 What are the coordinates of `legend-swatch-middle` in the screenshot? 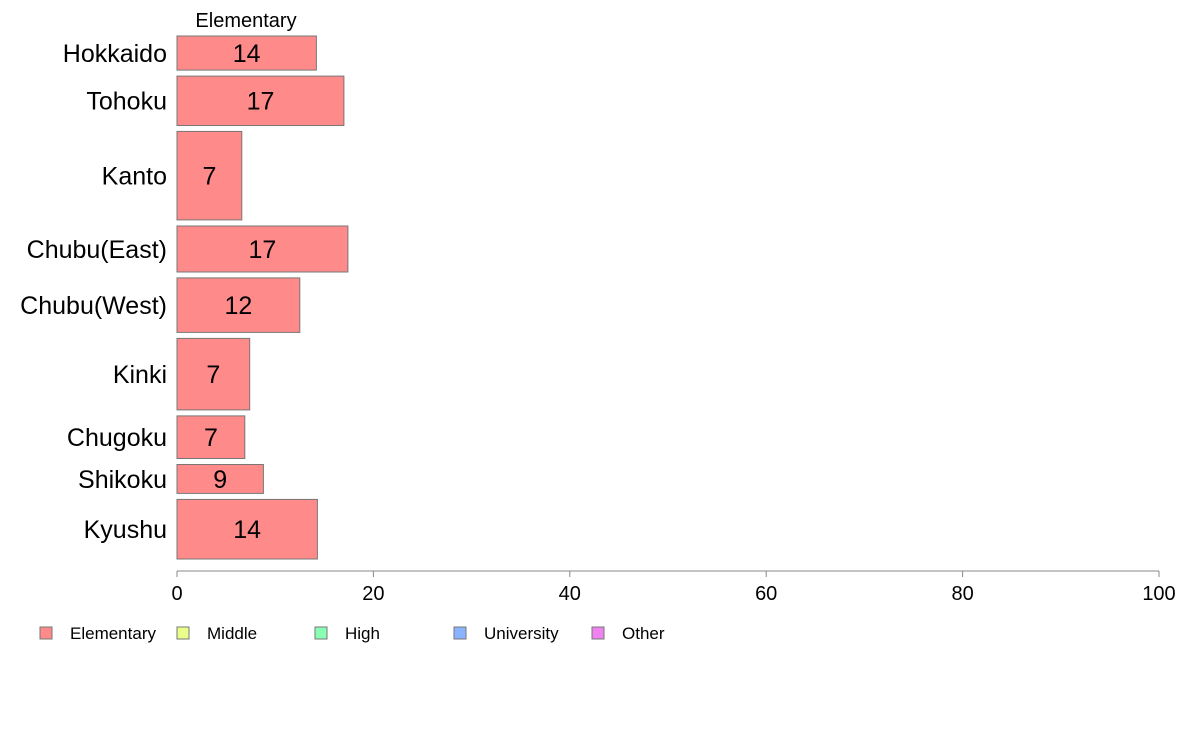 It's located at (183, 633).